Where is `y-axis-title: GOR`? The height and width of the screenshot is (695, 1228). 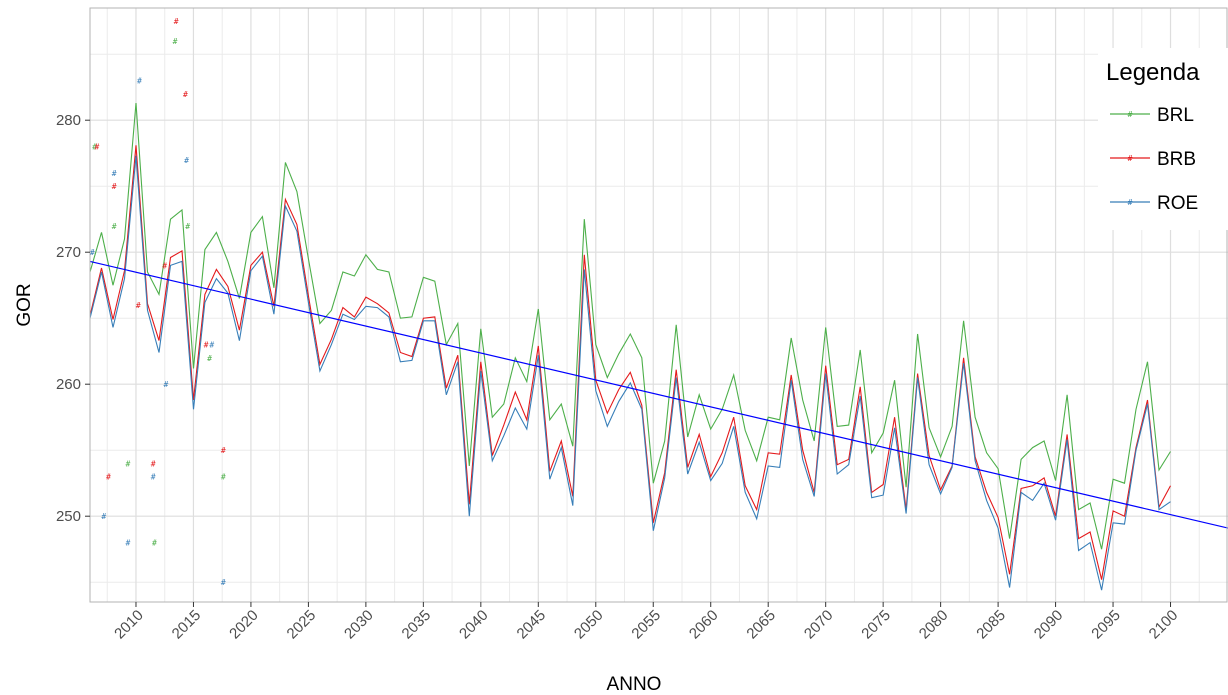 y-axis-title: GOR is located at coordinates (24, 304).